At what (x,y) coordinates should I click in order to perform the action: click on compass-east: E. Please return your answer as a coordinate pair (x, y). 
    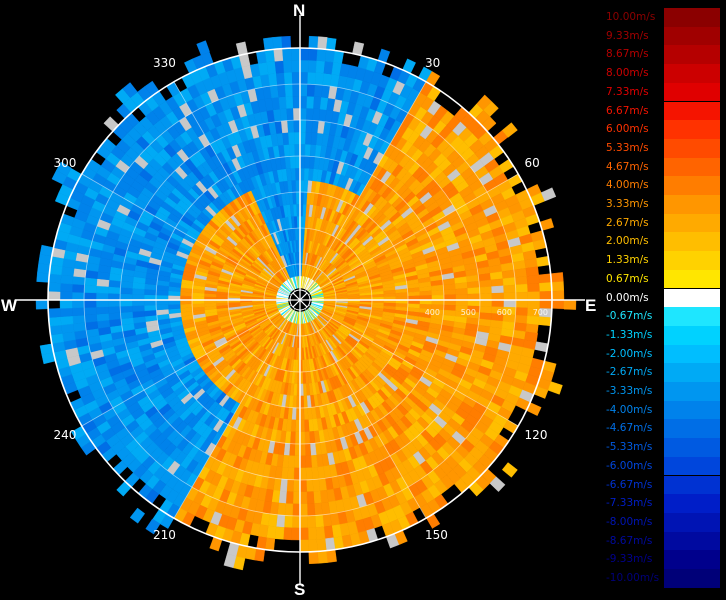
    Looking at the image, I should click on (591, 305).